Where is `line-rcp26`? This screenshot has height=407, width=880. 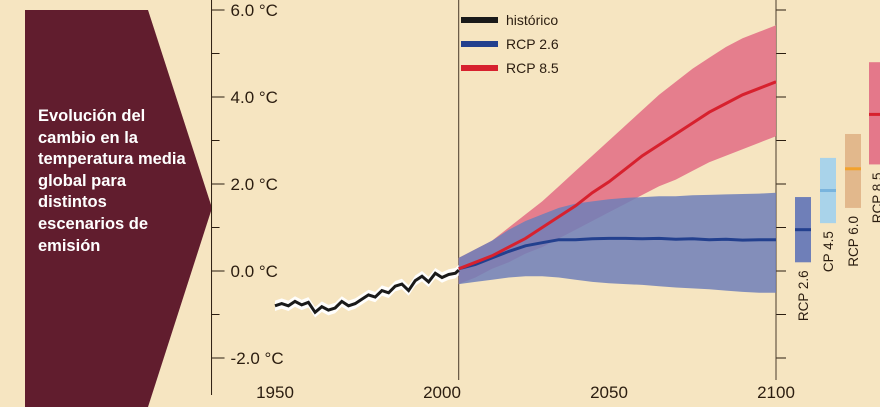 line-rcp26 is located at coordinates (617, 253).